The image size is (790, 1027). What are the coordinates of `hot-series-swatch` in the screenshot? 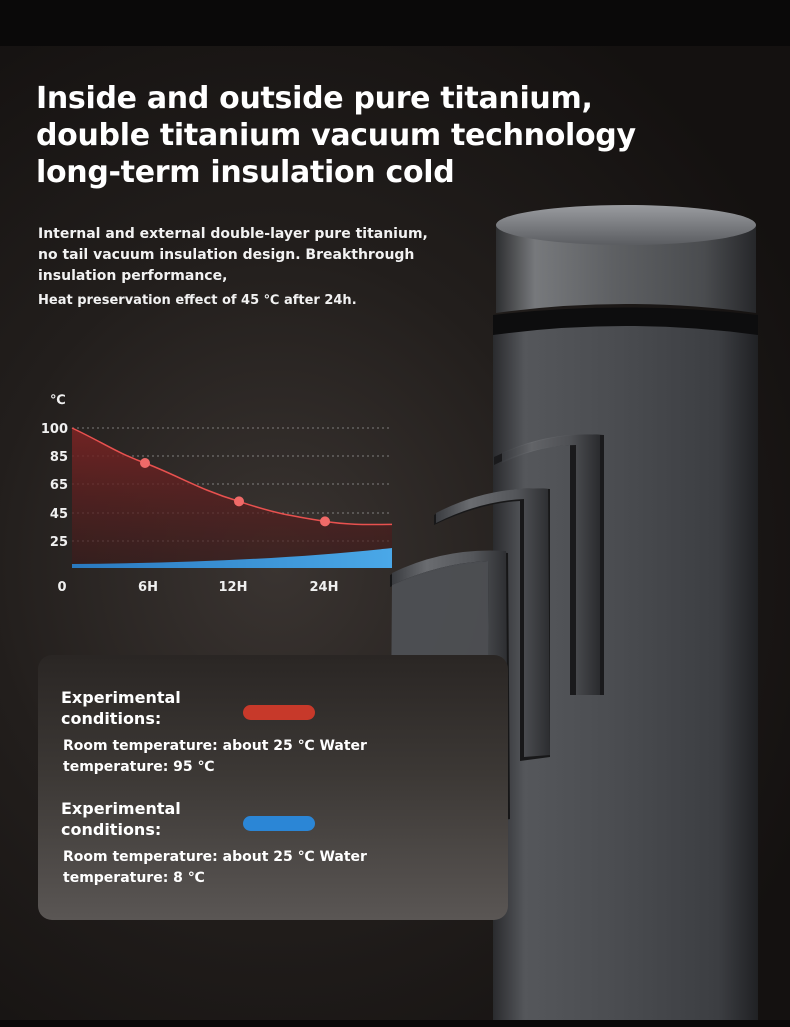 It's located at (279, 712).